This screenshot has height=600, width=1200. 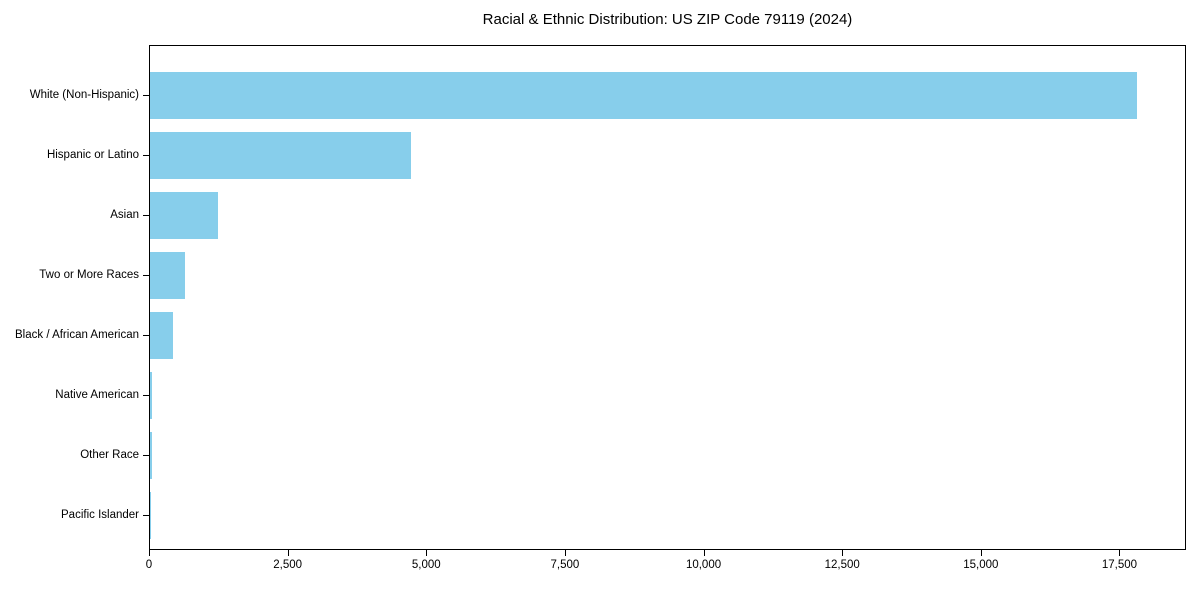 I want to click on x-tick-label: 2,500, so click(x=288, y=565).